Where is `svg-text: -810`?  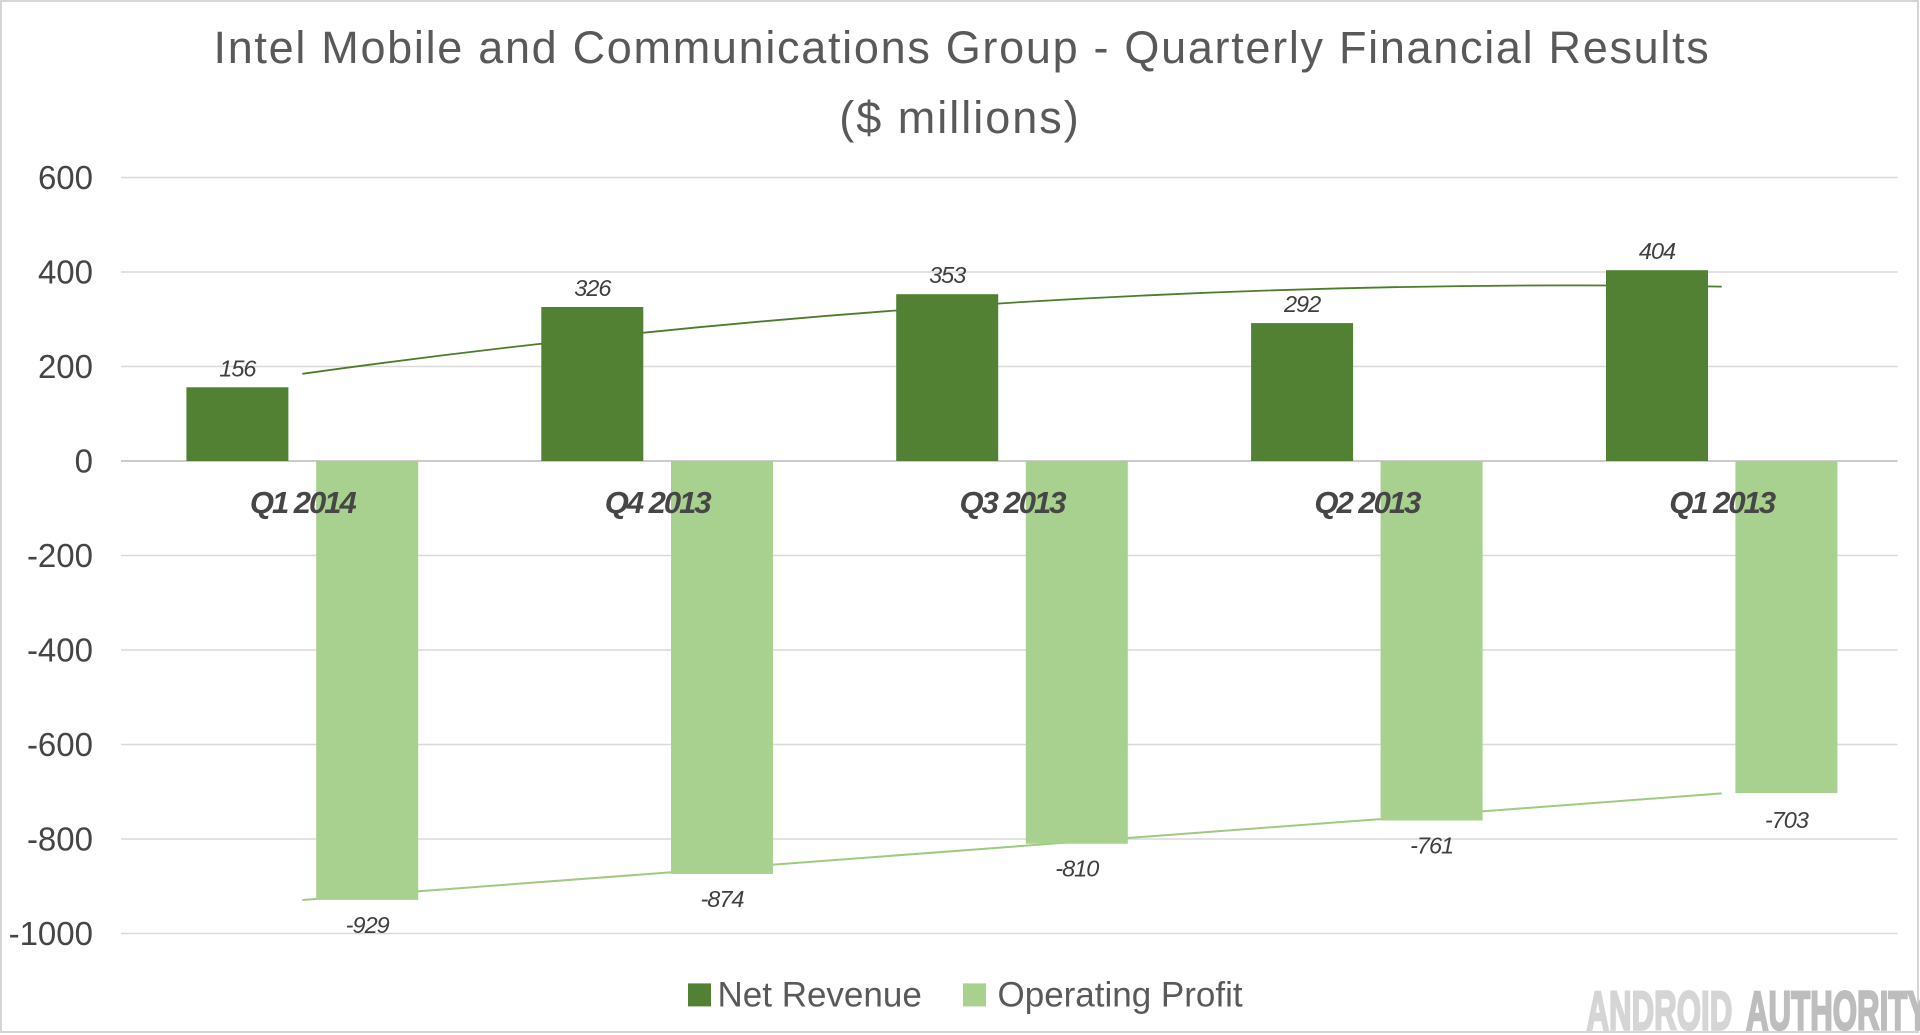
svg-text: -810 is located at coordinates (1077, 869).